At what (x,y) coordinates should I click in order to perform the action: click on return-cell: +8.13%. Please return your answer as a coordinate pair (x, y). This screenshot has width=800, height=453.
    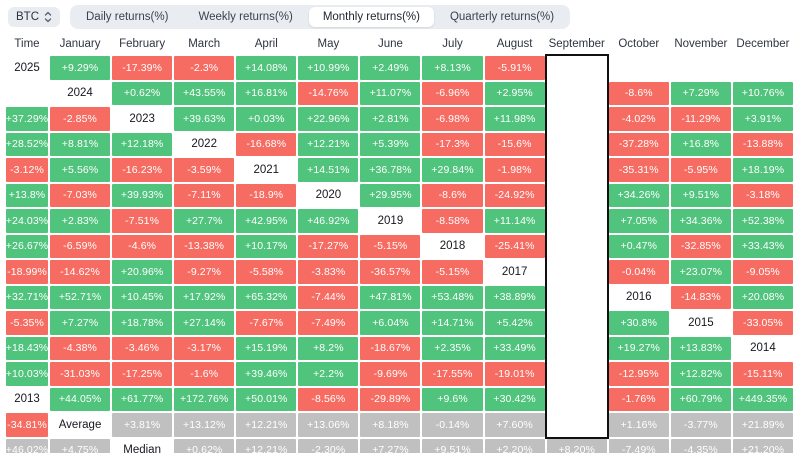
    Looking at the image, I should click on (452, 68).